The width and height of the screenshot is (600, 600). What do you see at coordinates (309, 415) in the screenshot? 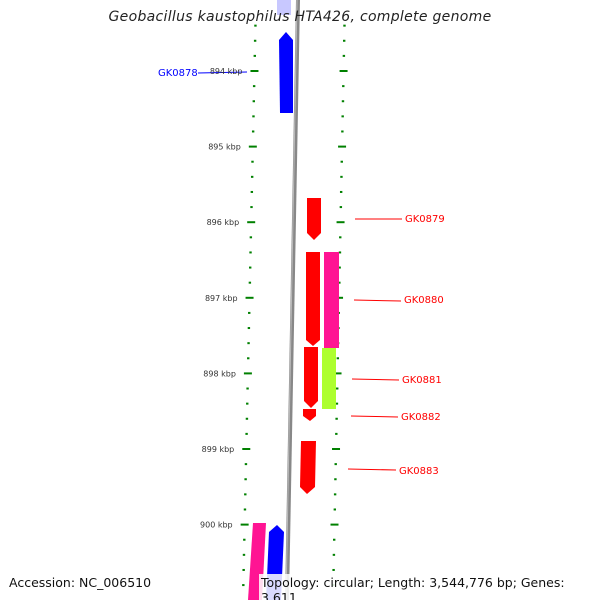
I see `gene-arrow-GK0882` at bounding box center [309, 415].